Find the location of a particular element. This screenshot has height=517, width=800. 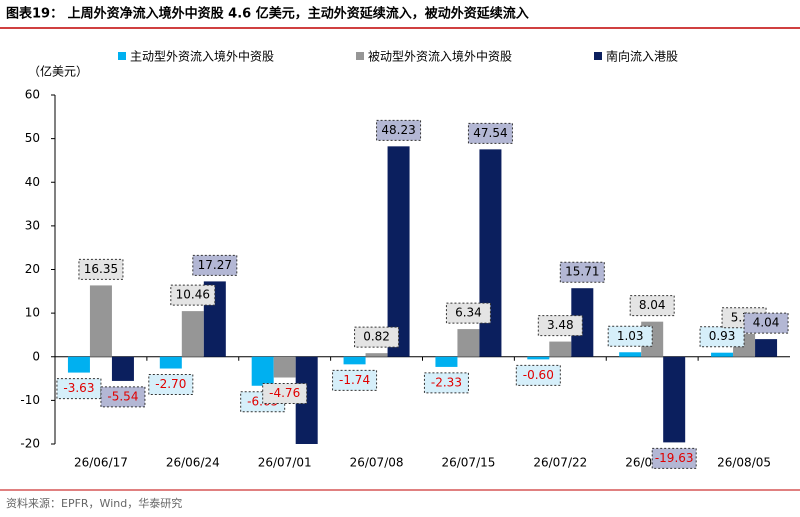

value-label: -2.70 is located at coordinates (170, 384).